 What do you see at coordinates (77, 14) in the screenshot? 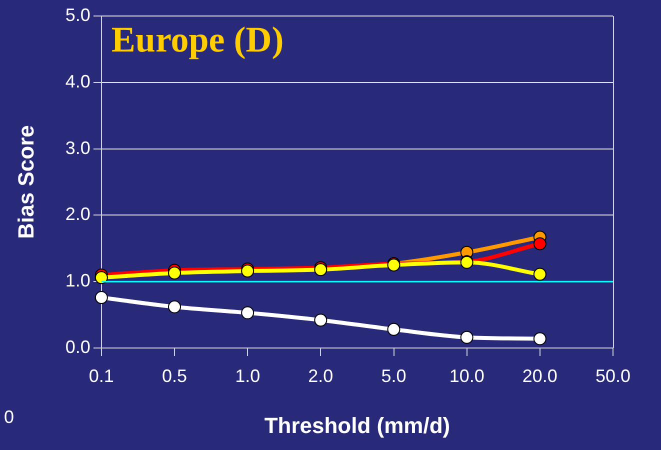
I see `y-tick-label: 5.0` at bounding box center [77, 14].